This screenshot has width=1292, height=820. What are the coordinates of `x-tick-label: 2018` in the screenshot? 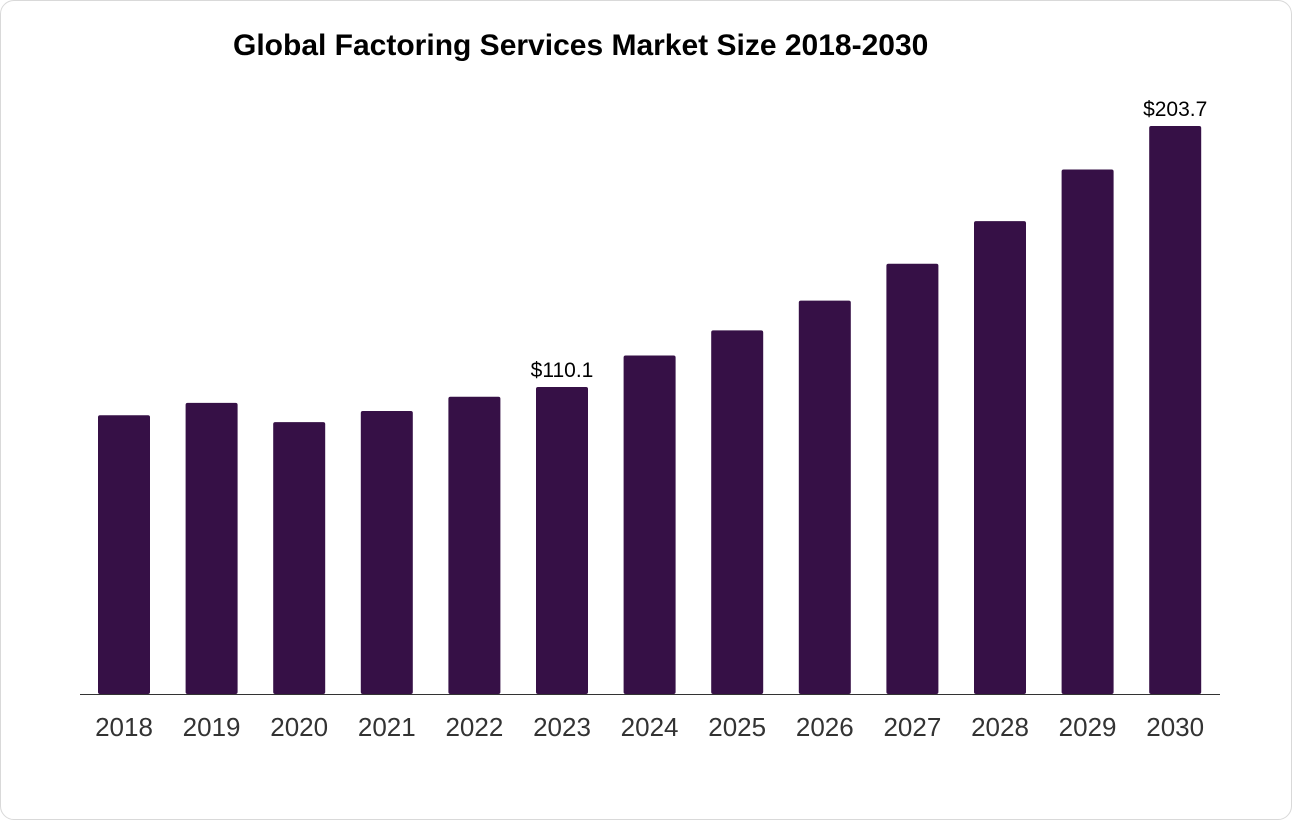 It's located at (124, 727).